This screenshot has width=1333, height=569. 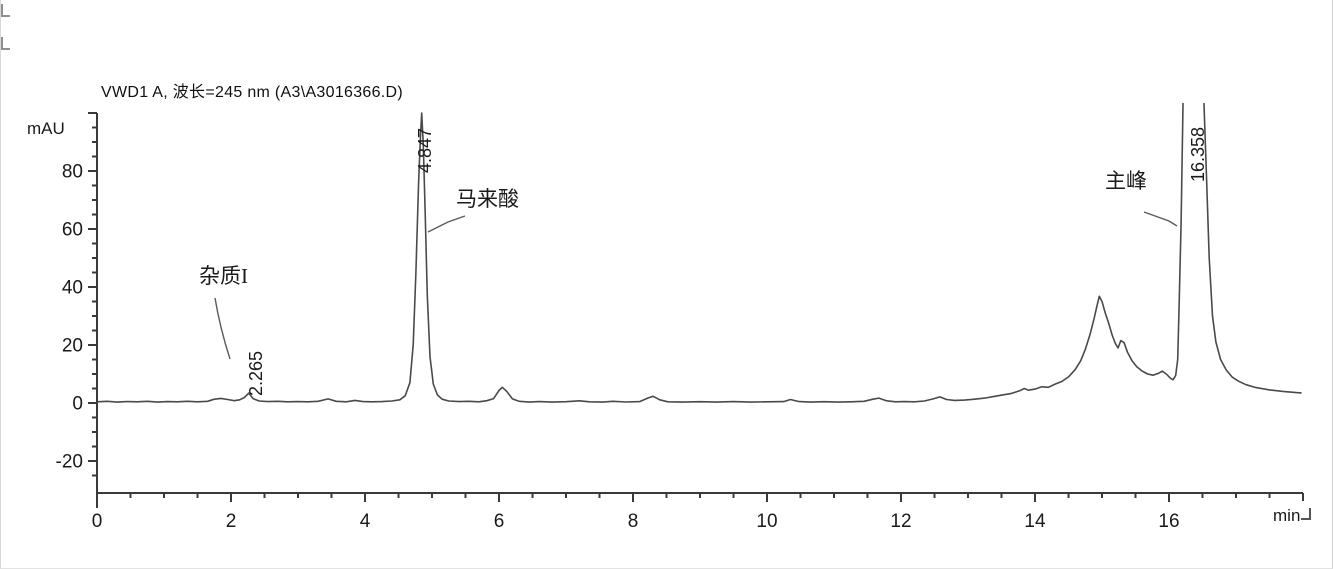 What do you see at coordinates (77, 404) in the screenshot?
I see `y-tick-label: 0` at bounding box center [77, 404].